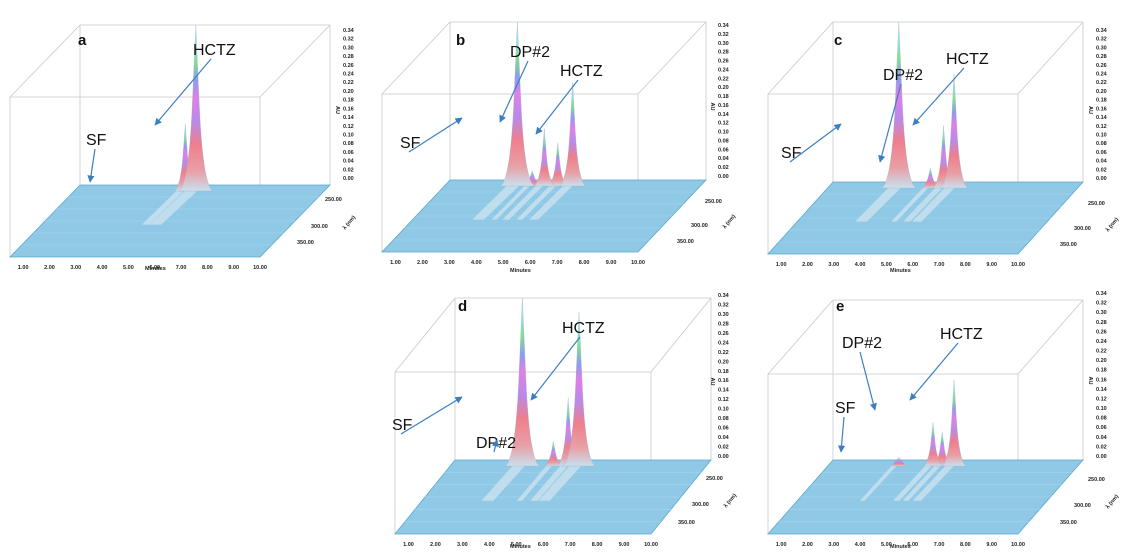 The height and width of the screenshot is (552, 1130). I want to click on au-axis-label: AU, so click(1090, 110).